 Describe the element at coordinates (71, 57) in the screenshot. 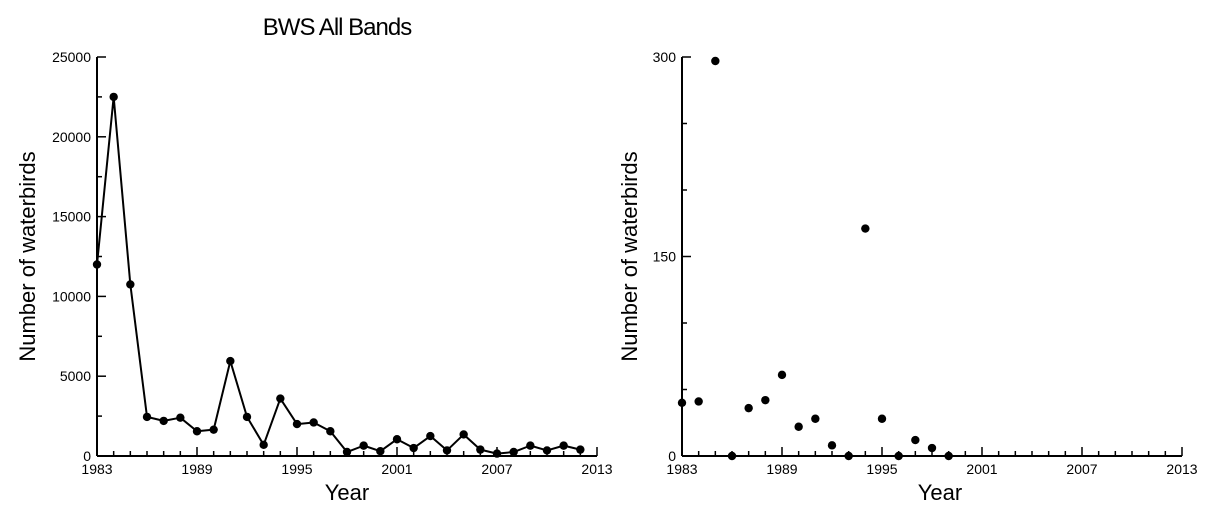

I see `y-tick-label: 25000` at that location.